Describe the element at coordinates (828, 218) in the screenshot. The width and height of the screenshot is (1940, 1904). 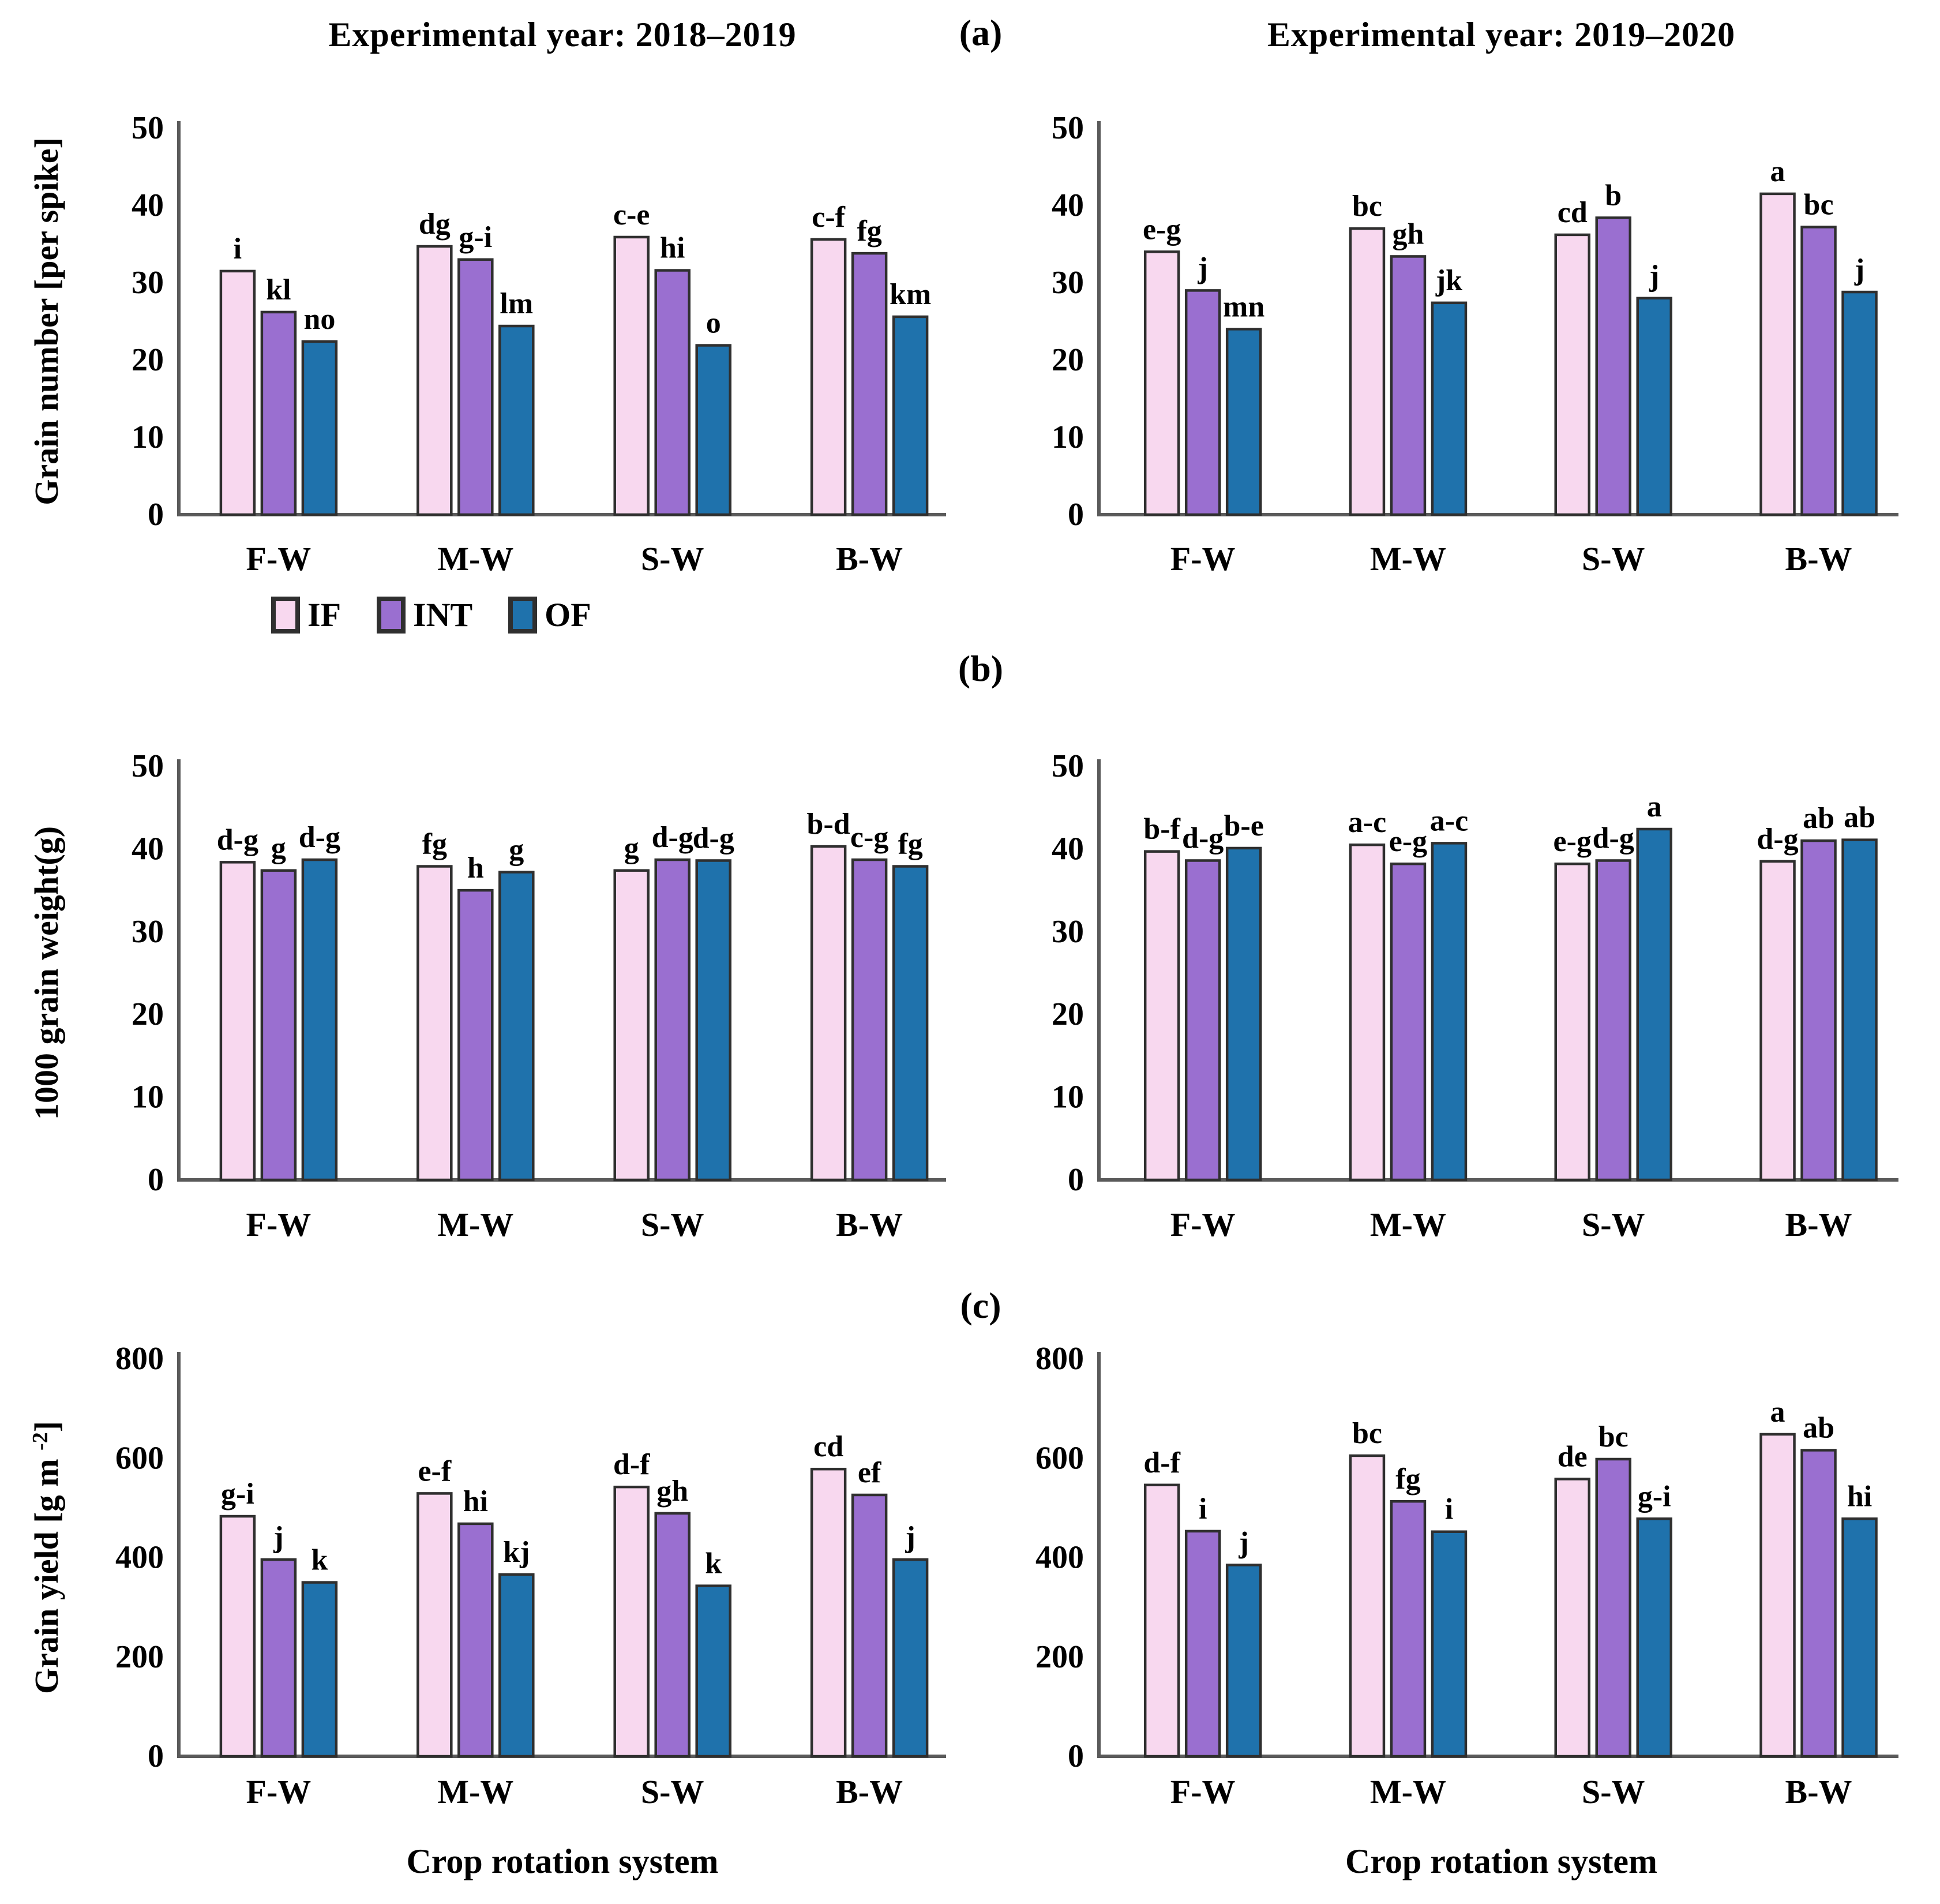
I see `significance-letter: c-f` at that location.